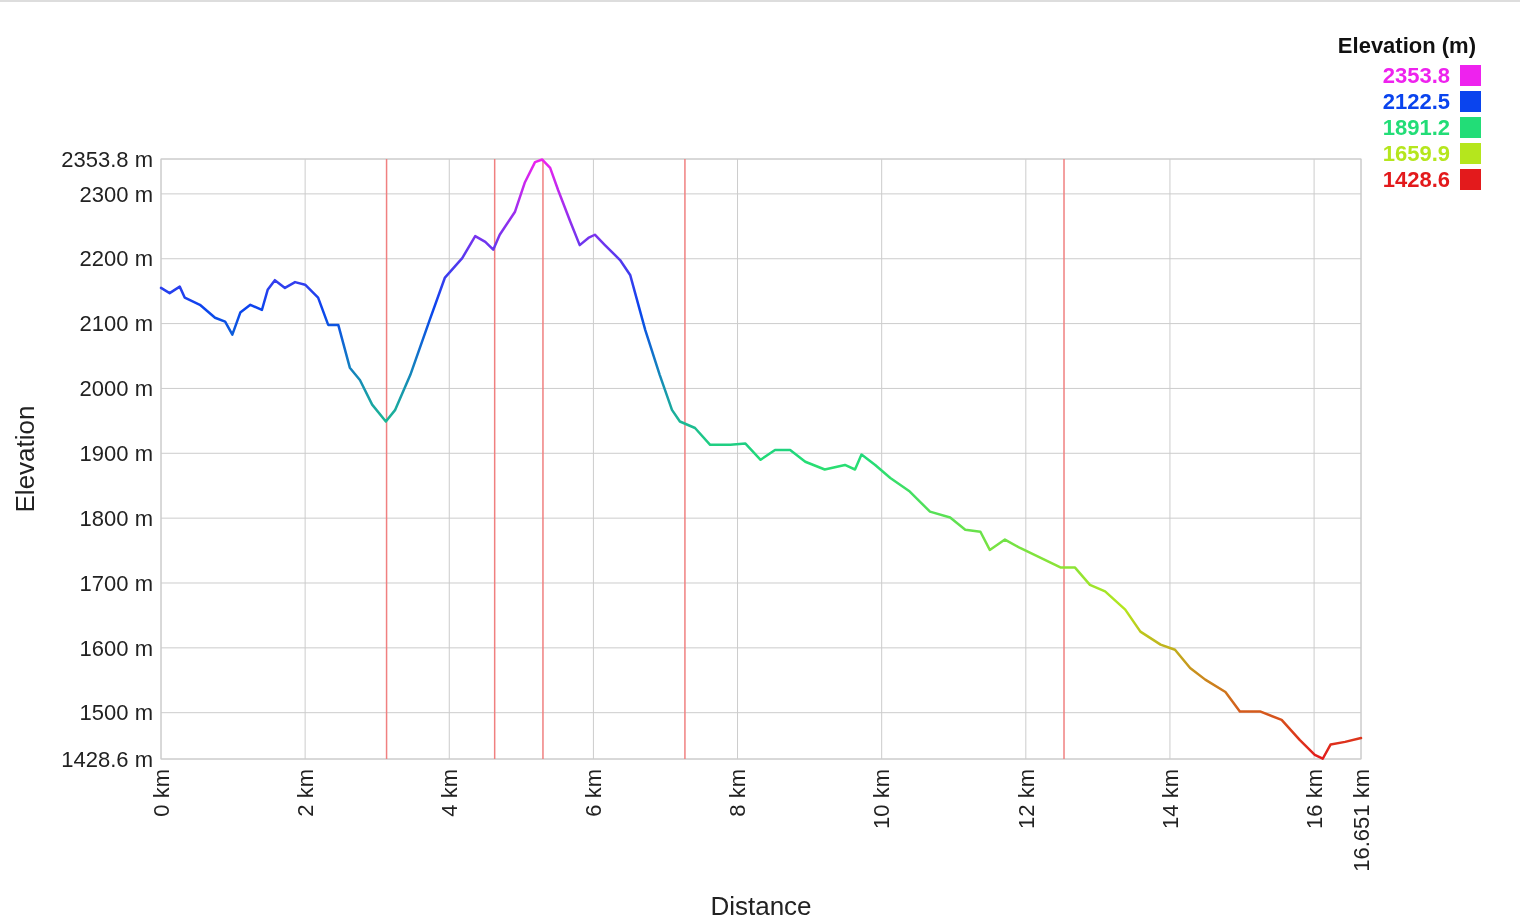 This screenshot has width=1520, height=922. What do you see at coordinates (1314, 799) in the screenshot?
I see `x-tick-label: 16 km` at bounding box center [1314, 799].